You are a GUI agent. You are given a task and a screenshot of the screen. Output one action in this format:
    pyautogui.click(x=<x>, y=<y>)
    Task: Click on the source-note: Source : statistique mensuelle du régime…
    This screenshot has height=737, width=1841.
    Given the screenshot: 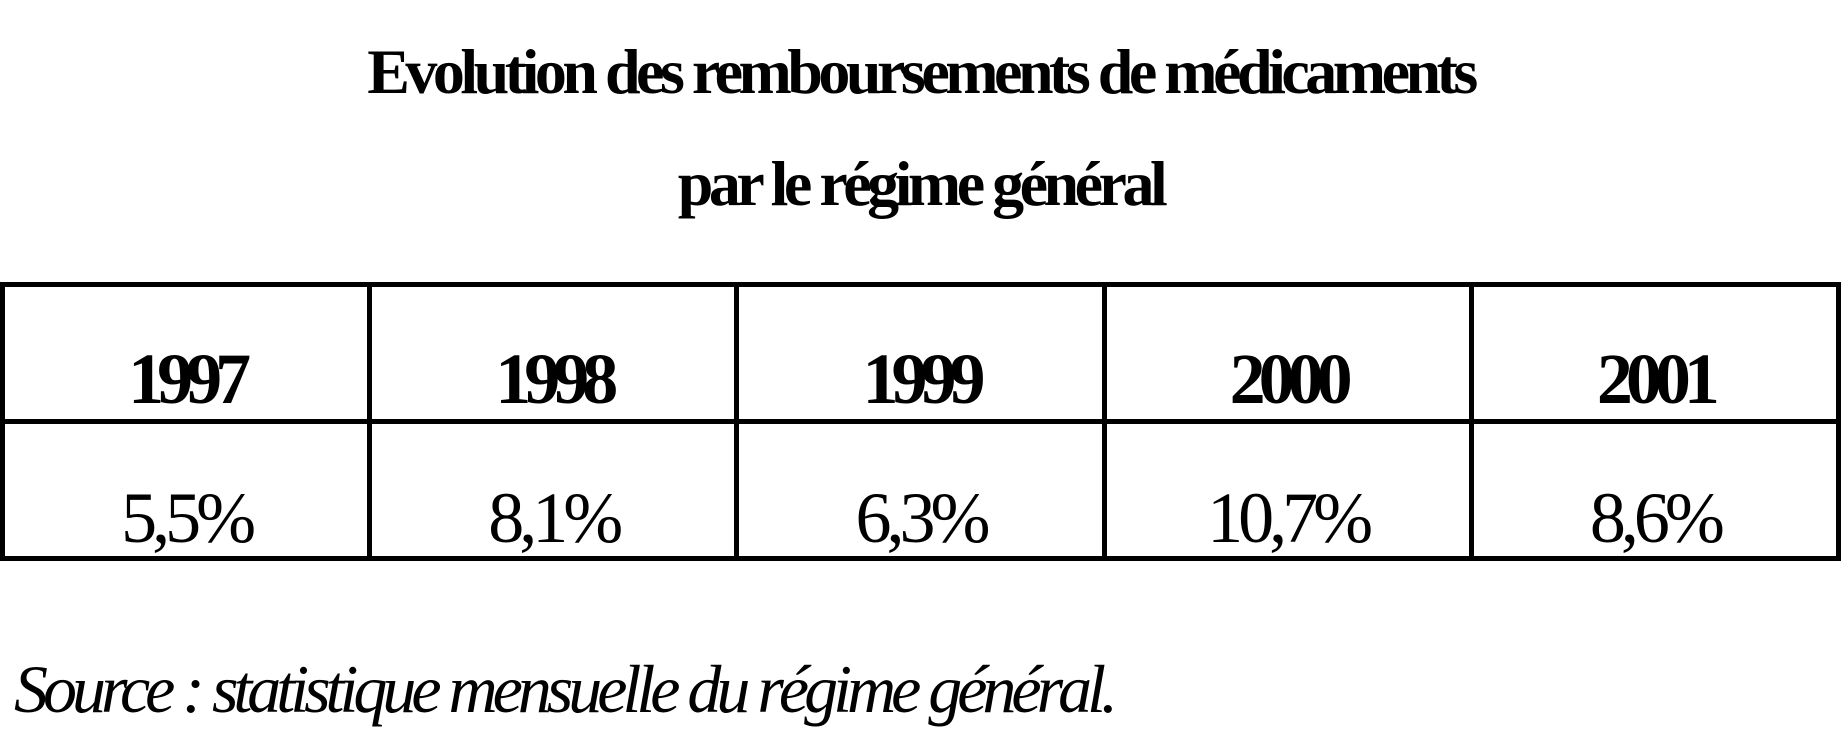 What is the action you would take?
    pyautogui.click(x=566, y=689)
    